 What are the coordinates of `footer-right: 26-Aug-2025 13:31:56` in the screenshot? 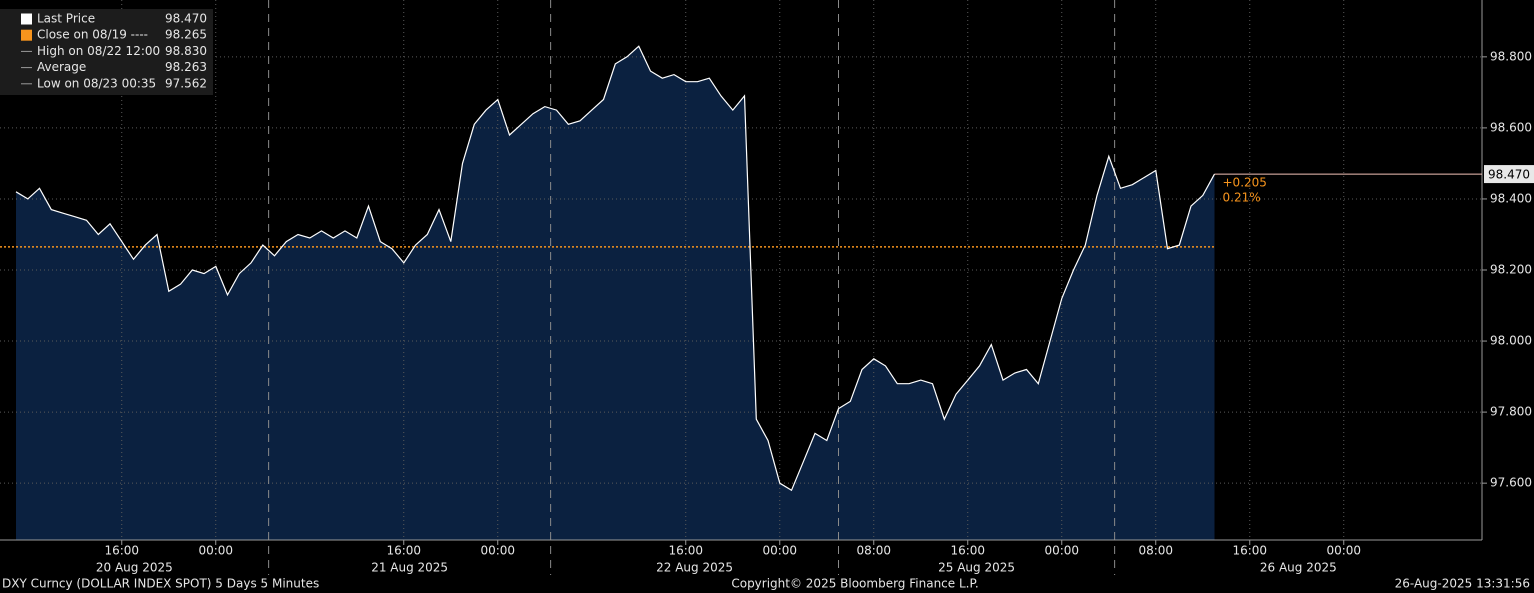 It's located at (1462, 584).